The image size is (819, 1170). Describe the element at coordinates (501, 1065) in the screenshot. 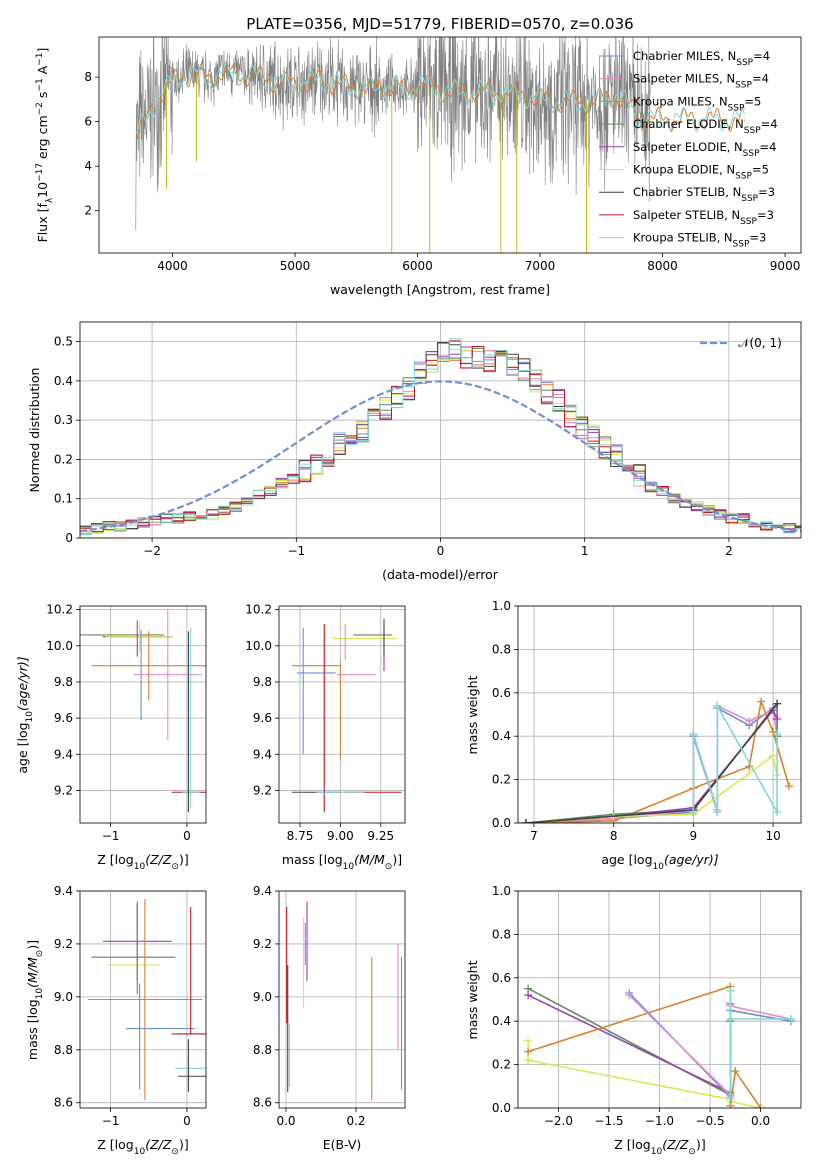

I see `y-tick-label: 0.2` at that location.